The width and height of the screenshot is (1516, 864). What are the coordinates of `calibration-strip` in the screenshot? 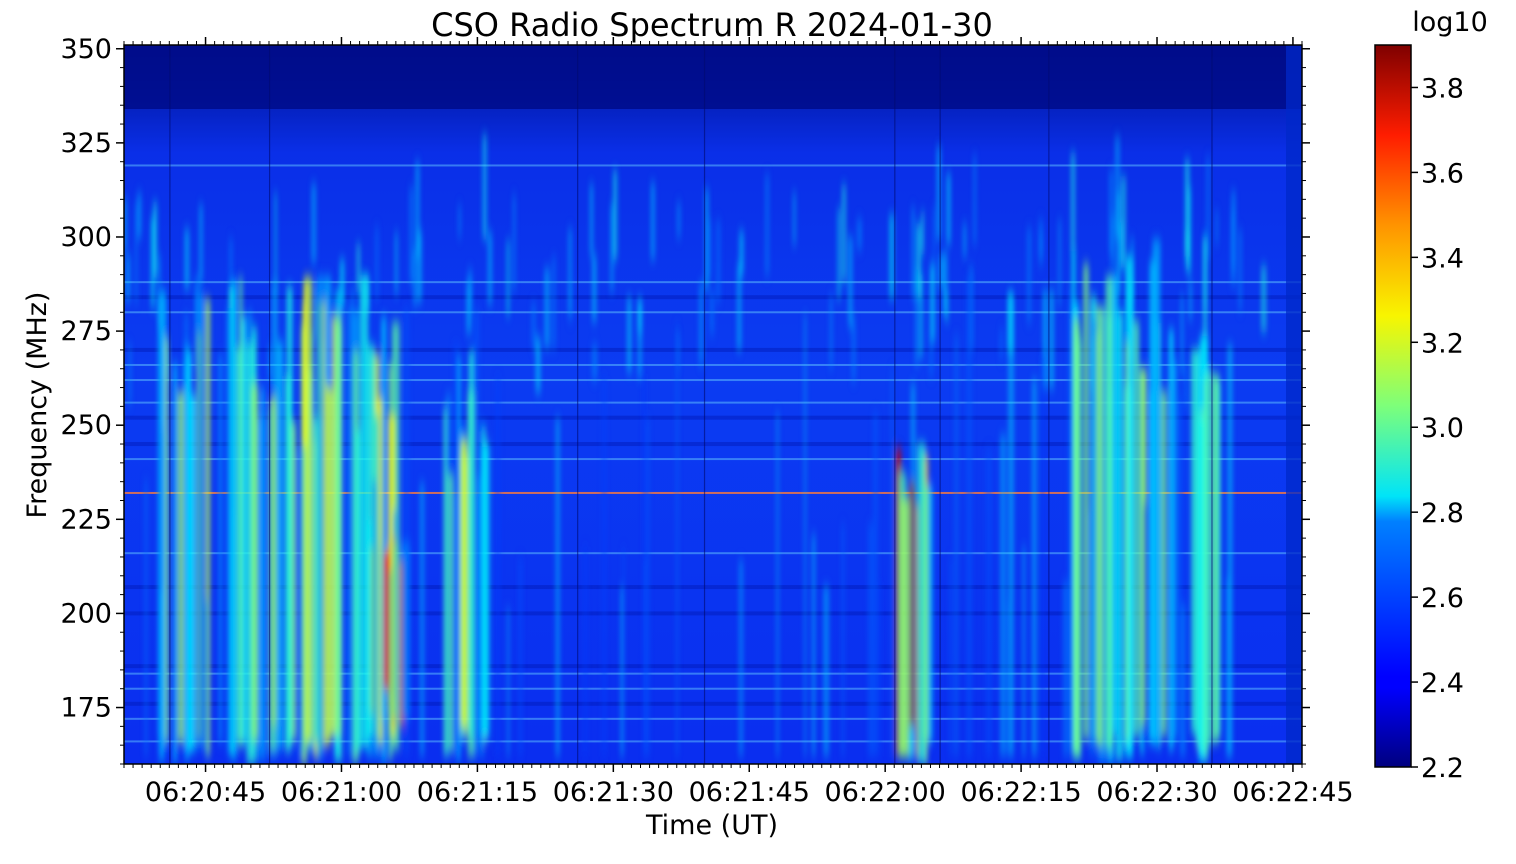 It's located at (1294, 404).